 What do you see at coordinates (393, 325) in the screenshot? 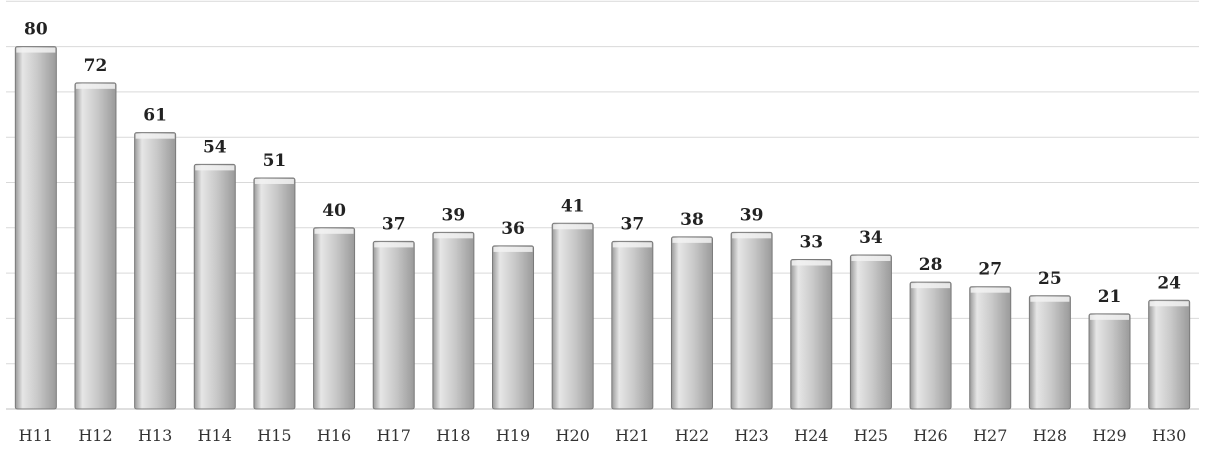
I see `bar-H17` at bounding box center [393, 325].